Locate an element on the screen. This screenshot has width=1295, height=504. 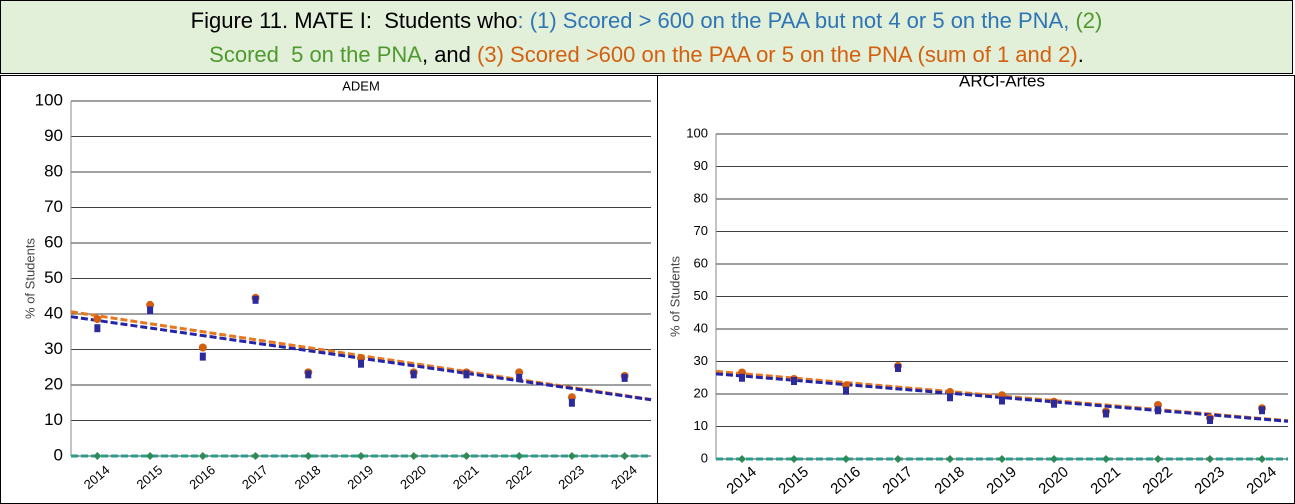
x-tick-label: 2014 is located at coordinates (97, 477).